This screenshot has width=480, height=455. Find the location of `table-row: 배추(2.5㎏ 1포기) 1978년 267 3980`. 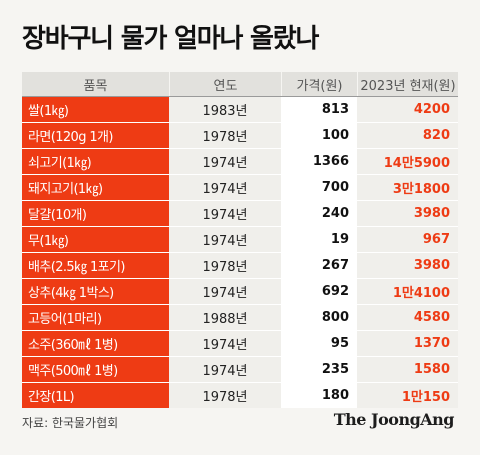

table-row: 배추(2.5㎏ 1포기) 1978년 267 3980 is located at coordinates (240, 265).